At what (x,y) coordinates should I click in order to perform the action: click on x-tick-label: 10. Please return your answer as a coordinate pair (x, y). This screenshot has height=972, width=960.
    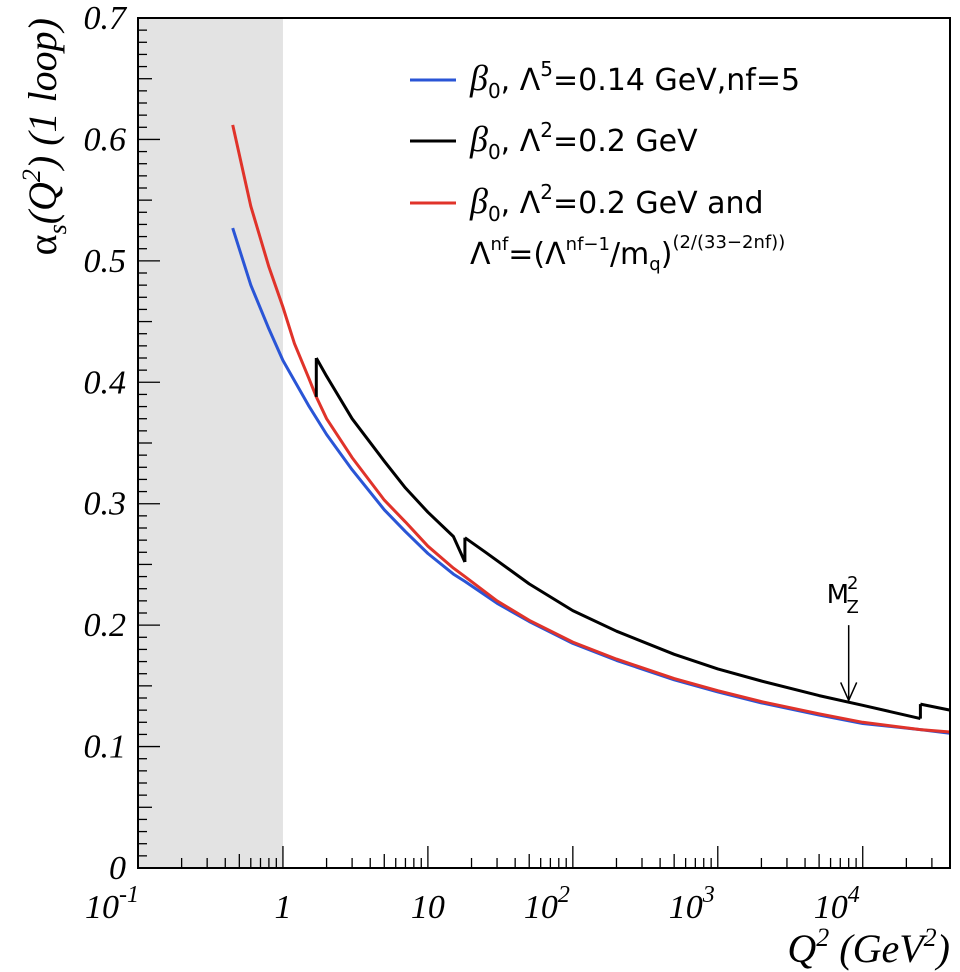
    Looking at the image, I should click on (428, 907).